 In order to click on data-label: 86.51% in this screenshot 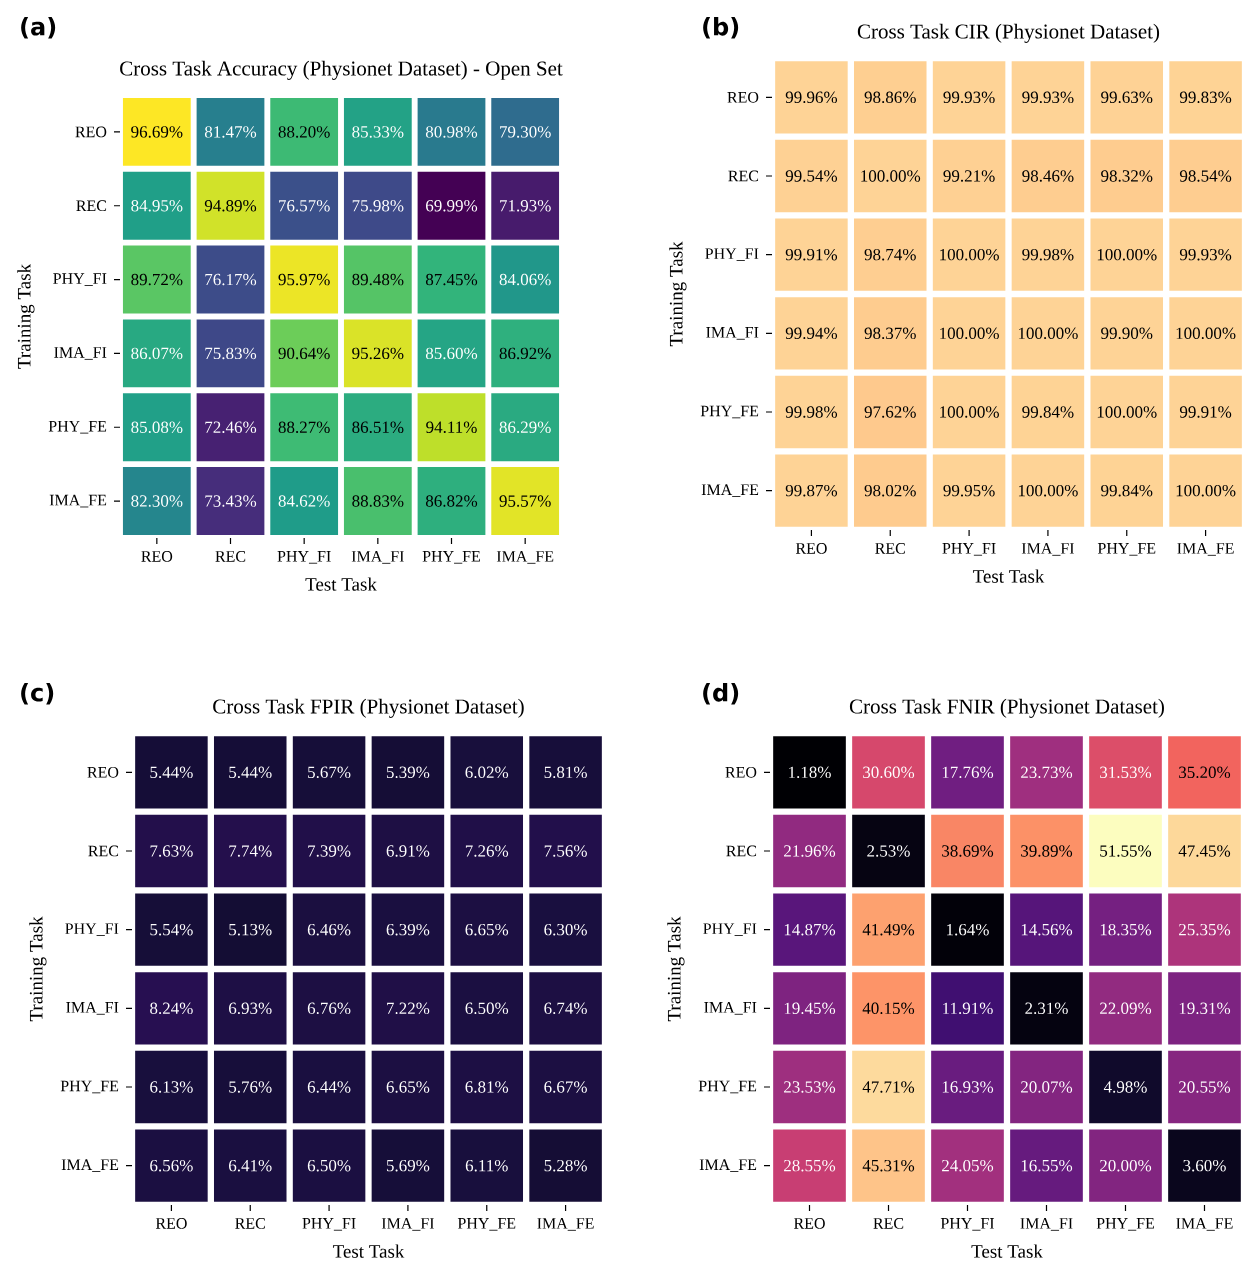, I will do `click(378, 427)`.